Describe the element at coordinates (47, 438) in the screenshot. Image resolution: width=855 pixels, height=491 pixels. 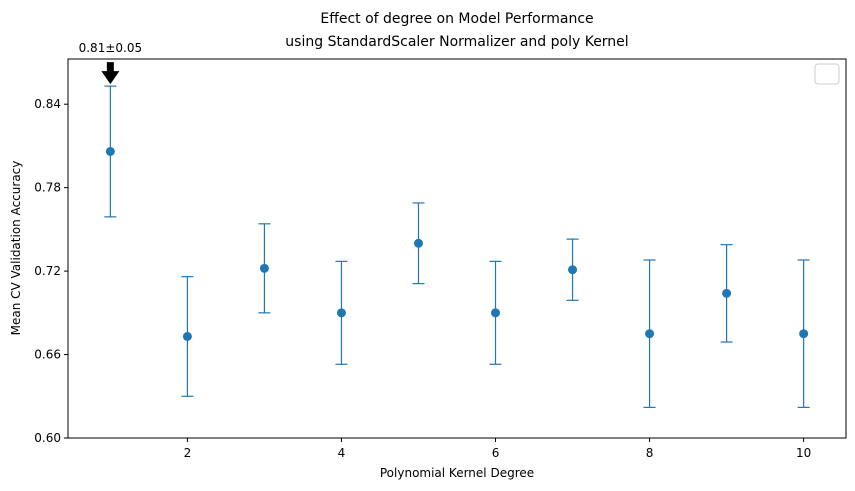
I see `y-tick-label: 0.60` at that location.